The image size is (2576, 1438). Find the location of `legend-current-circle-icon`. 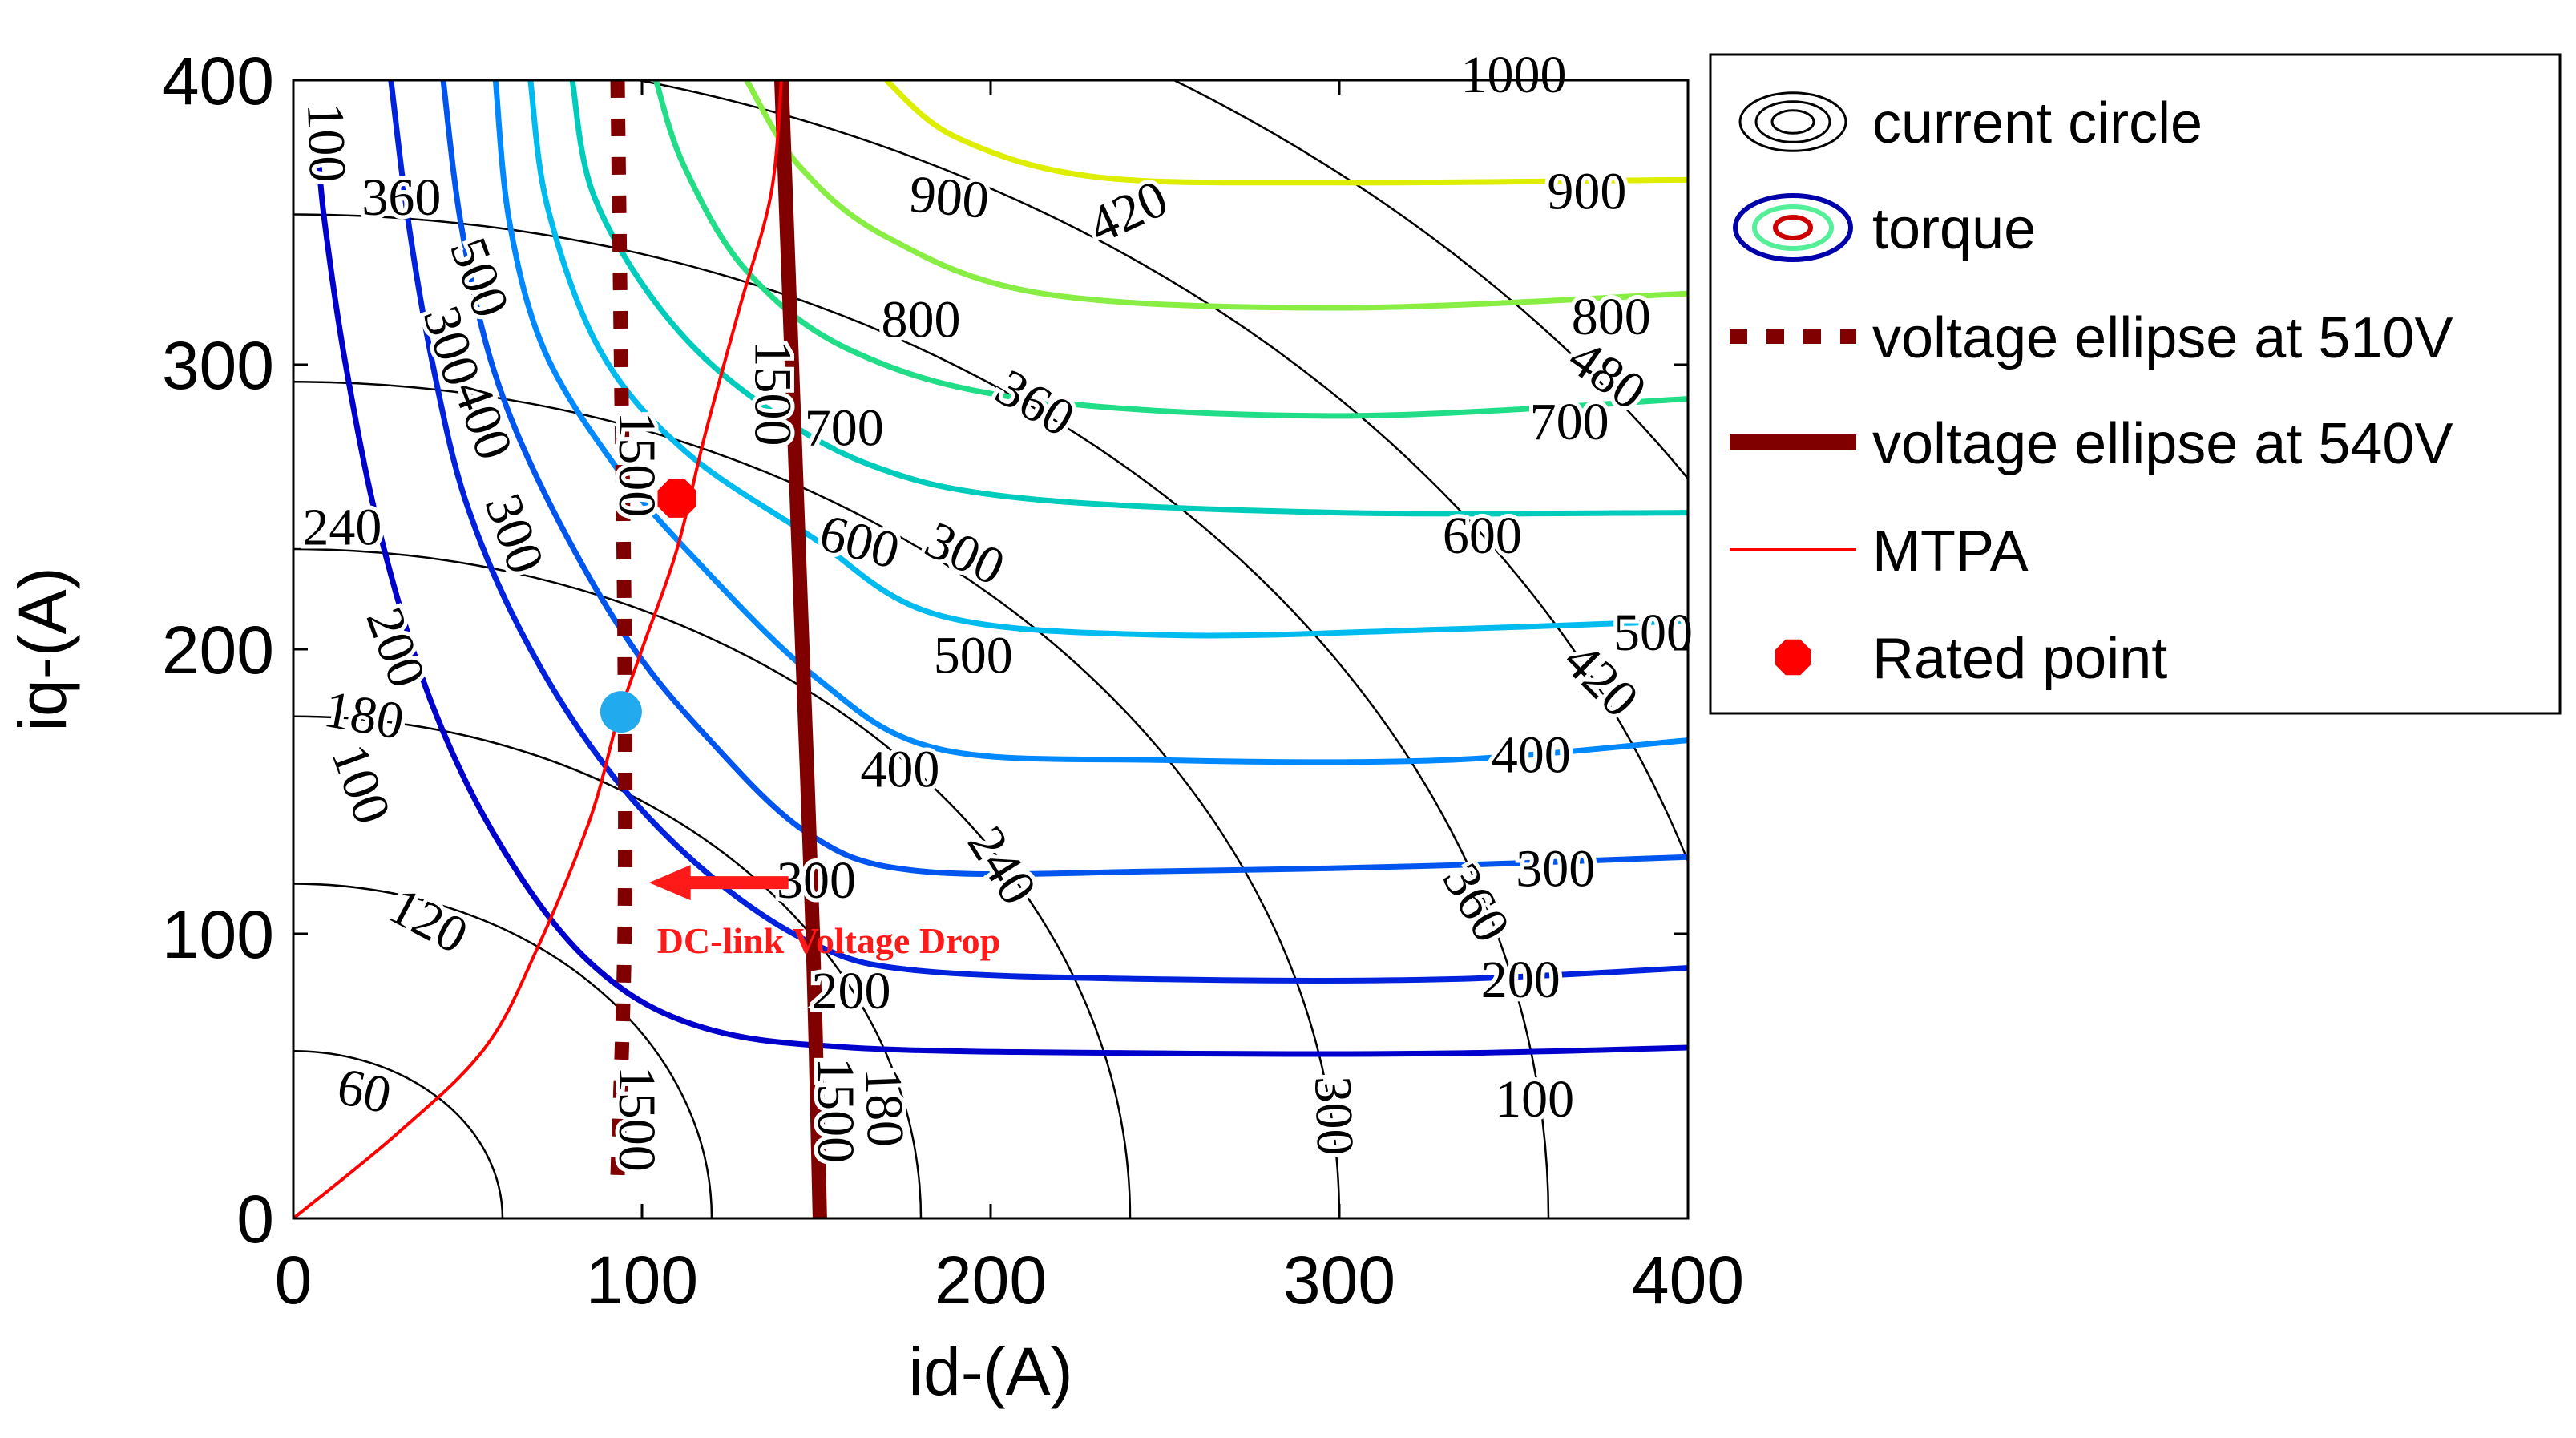

legend-current-circle-icon is located at coordinates (1792, 121).